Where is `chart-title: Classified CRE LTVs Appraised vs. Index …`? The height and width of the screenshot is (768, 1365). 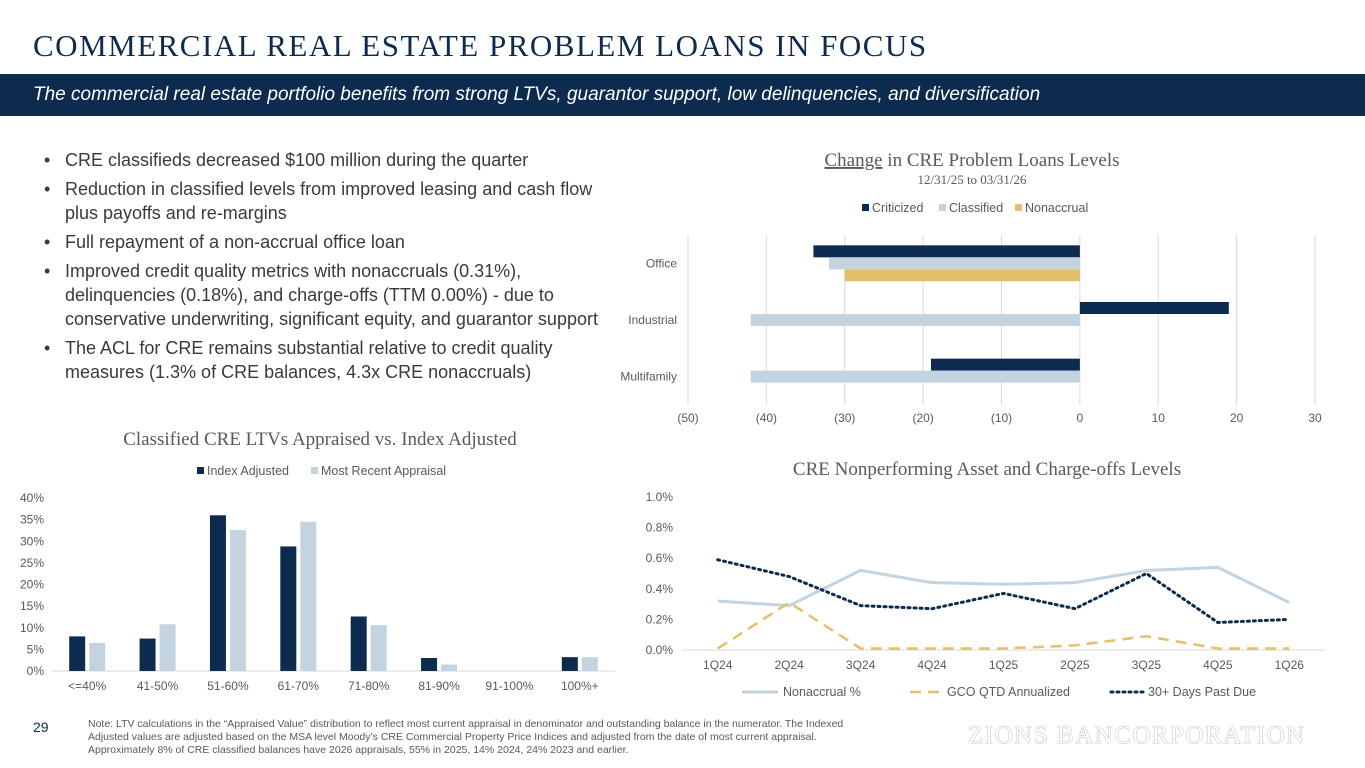 chart-title: Classified CRE LTVs Appraised vs. Index … is located at coordinates (320, 439).